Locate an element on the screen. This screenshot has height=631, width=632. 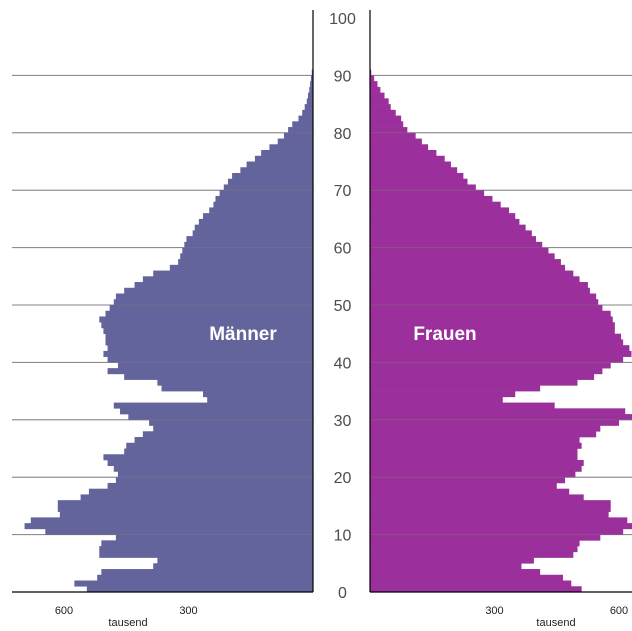
series-label-frauen: Frauen is located at coordinates (444, 334).